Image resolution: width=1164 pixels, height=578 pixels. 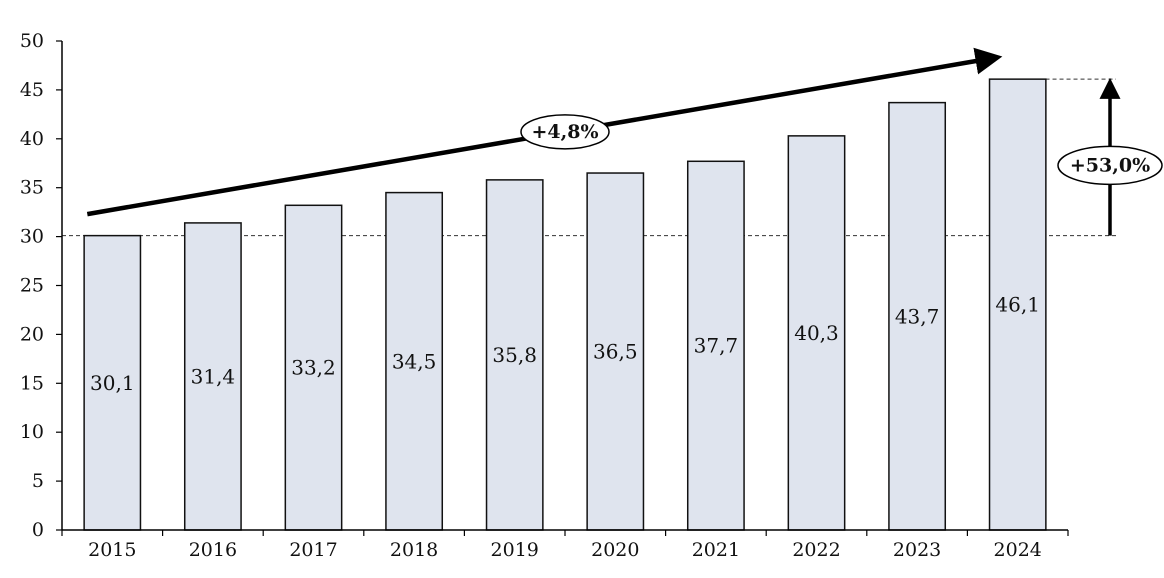 I want to click on data-label-2019: 35,8, so click(x=514, y=355).